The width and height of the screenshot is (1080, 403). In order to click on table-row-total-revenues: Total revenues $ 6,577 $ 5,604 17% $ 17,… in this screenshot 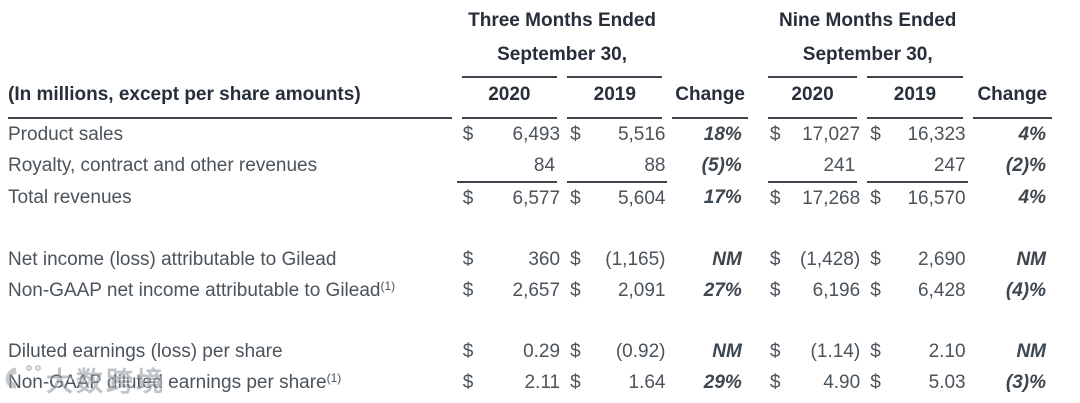, I will do `click(530, 198)`.